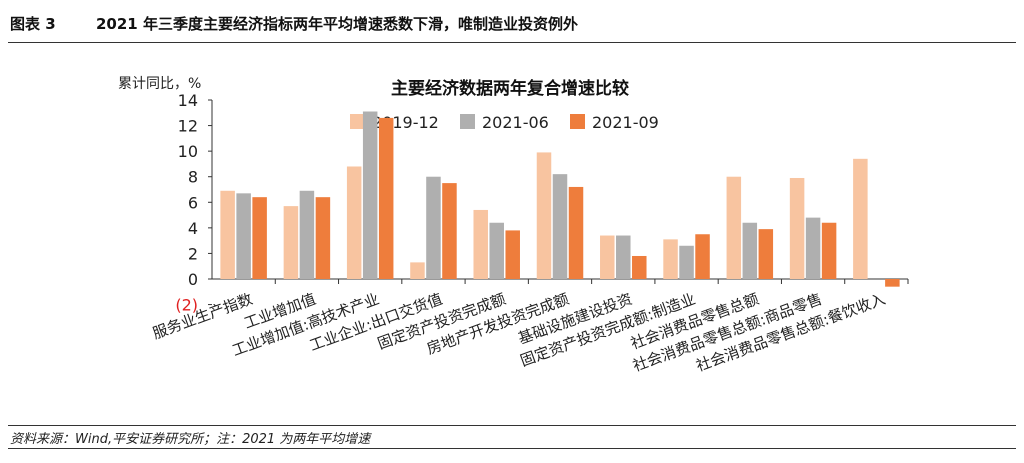 Image resolution: width=1024 pixels, height=463 pixels. I want to click on y-tick-label: 12, so click(188, 126).